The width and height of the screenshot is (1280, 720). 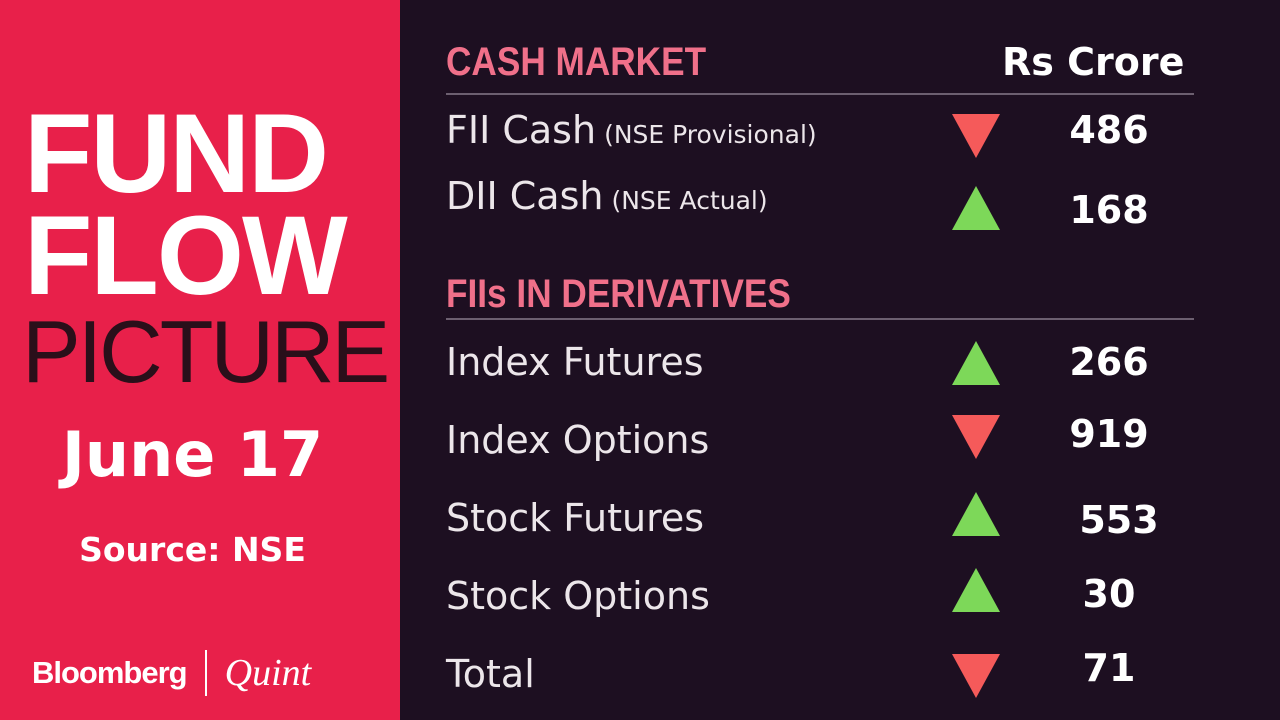 What do you see at coordinates (826, 524) in the screenshot?
I see `row-stock-futures: Stock Futures 553` at bounding box center [826, 524].